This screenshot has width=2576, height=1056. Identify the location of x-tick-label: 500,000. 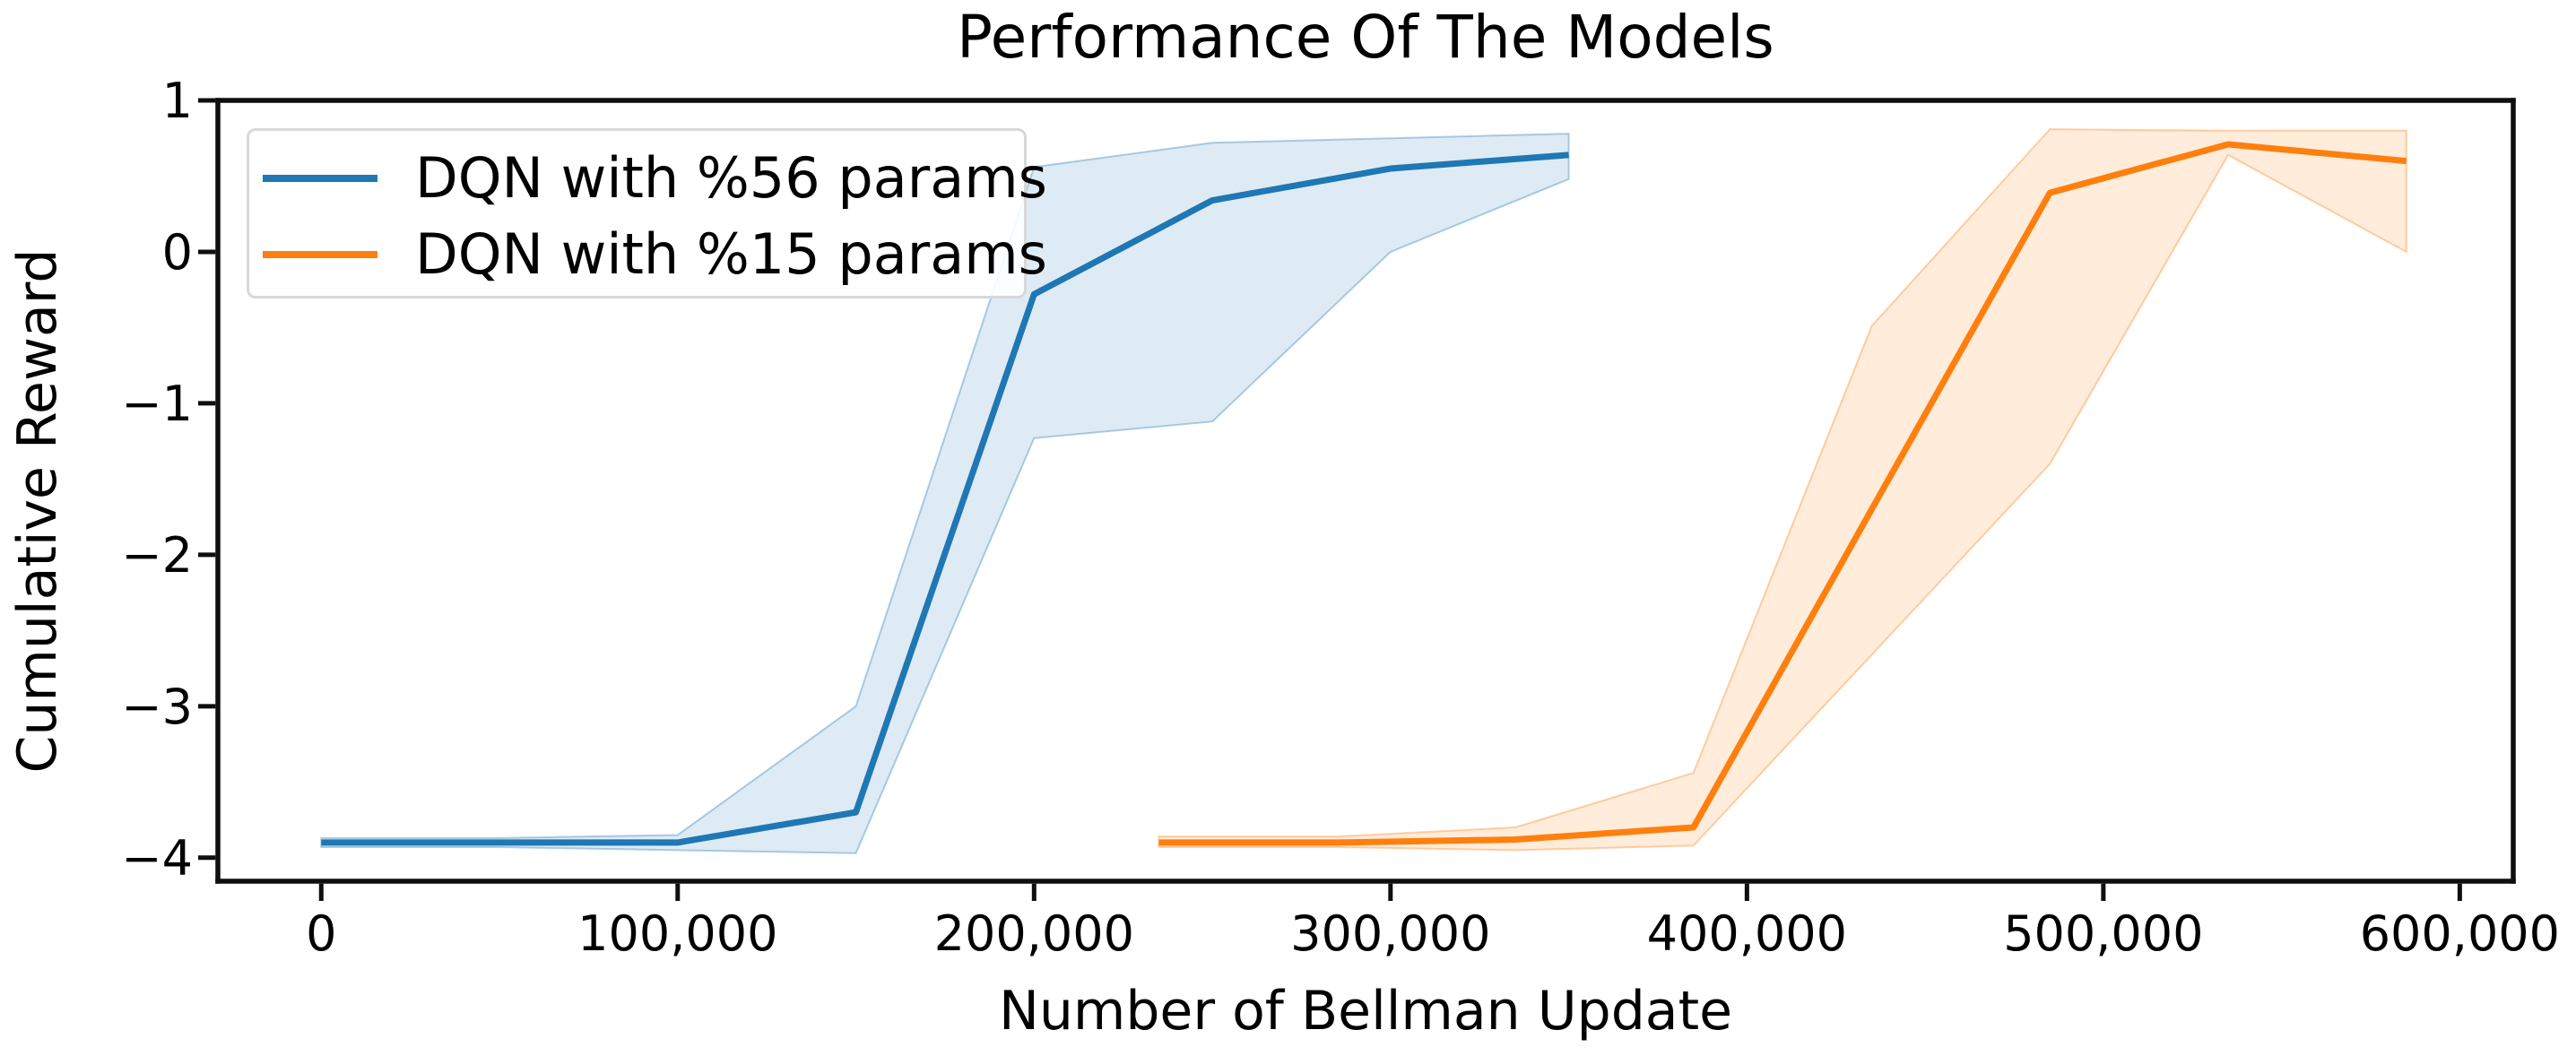
(2103, 933).